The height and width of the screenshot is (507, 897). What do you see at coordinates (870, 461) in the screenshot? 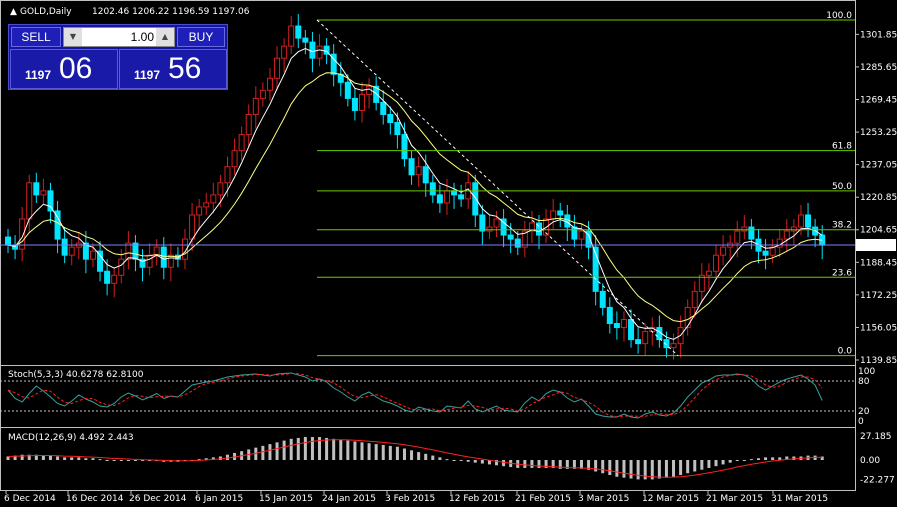
I see `macd-axis-label: 0.00` at bounding box center [870, 461].